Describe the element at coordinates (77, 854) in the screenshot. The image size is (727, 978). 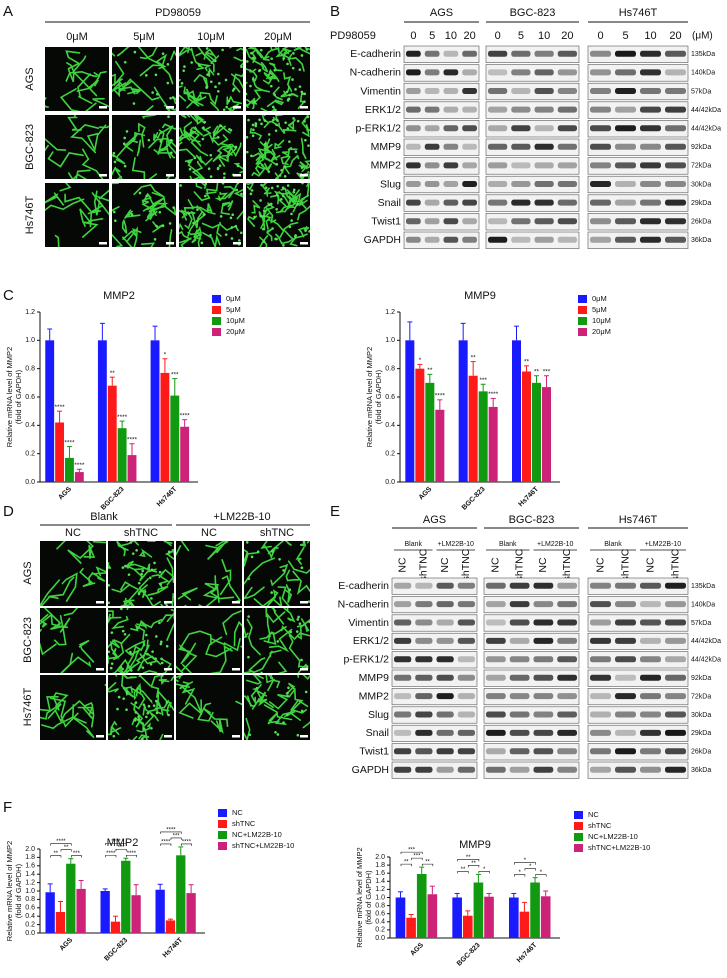
I see `significance: ***` at that location.